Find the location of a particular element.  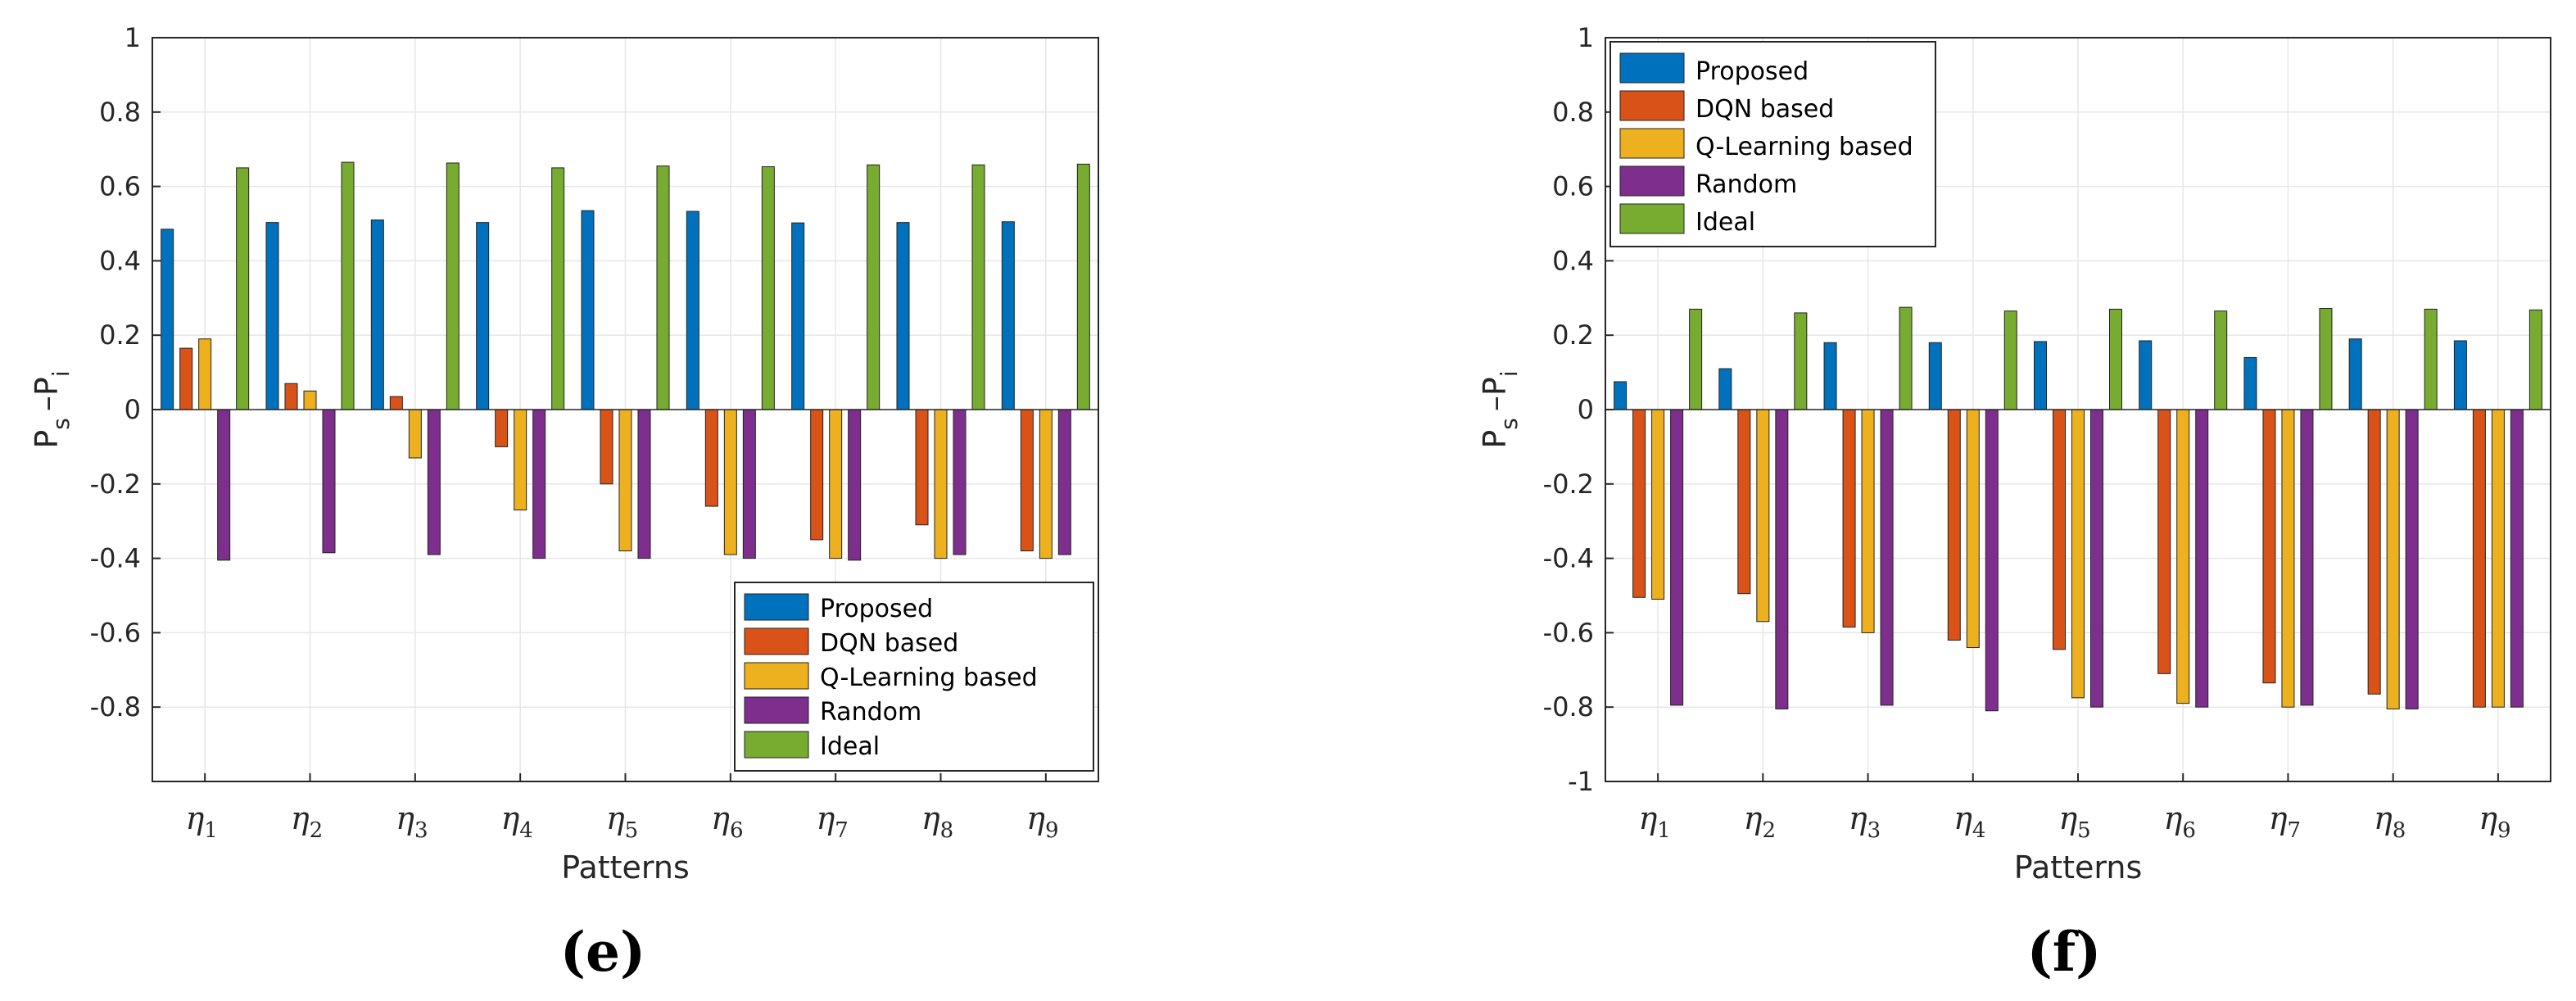

y-axis-label: Ps –Pi is located at coordinates (52, 409).